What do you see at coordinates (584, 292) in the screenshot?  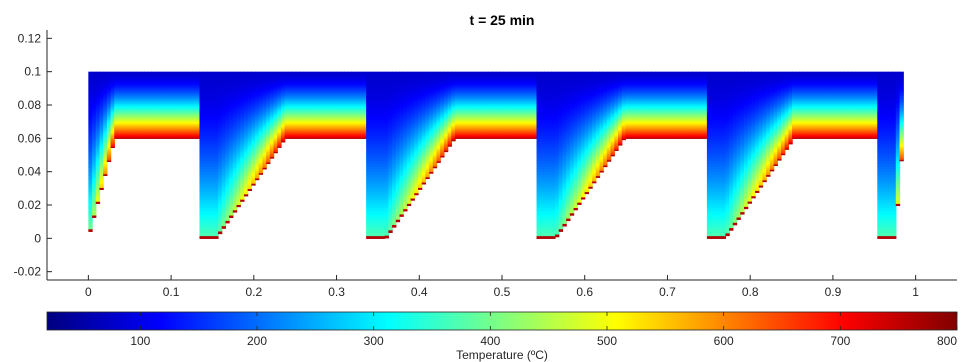 I see `x-tick-label: 0.6` at bounding box center [584, 292].